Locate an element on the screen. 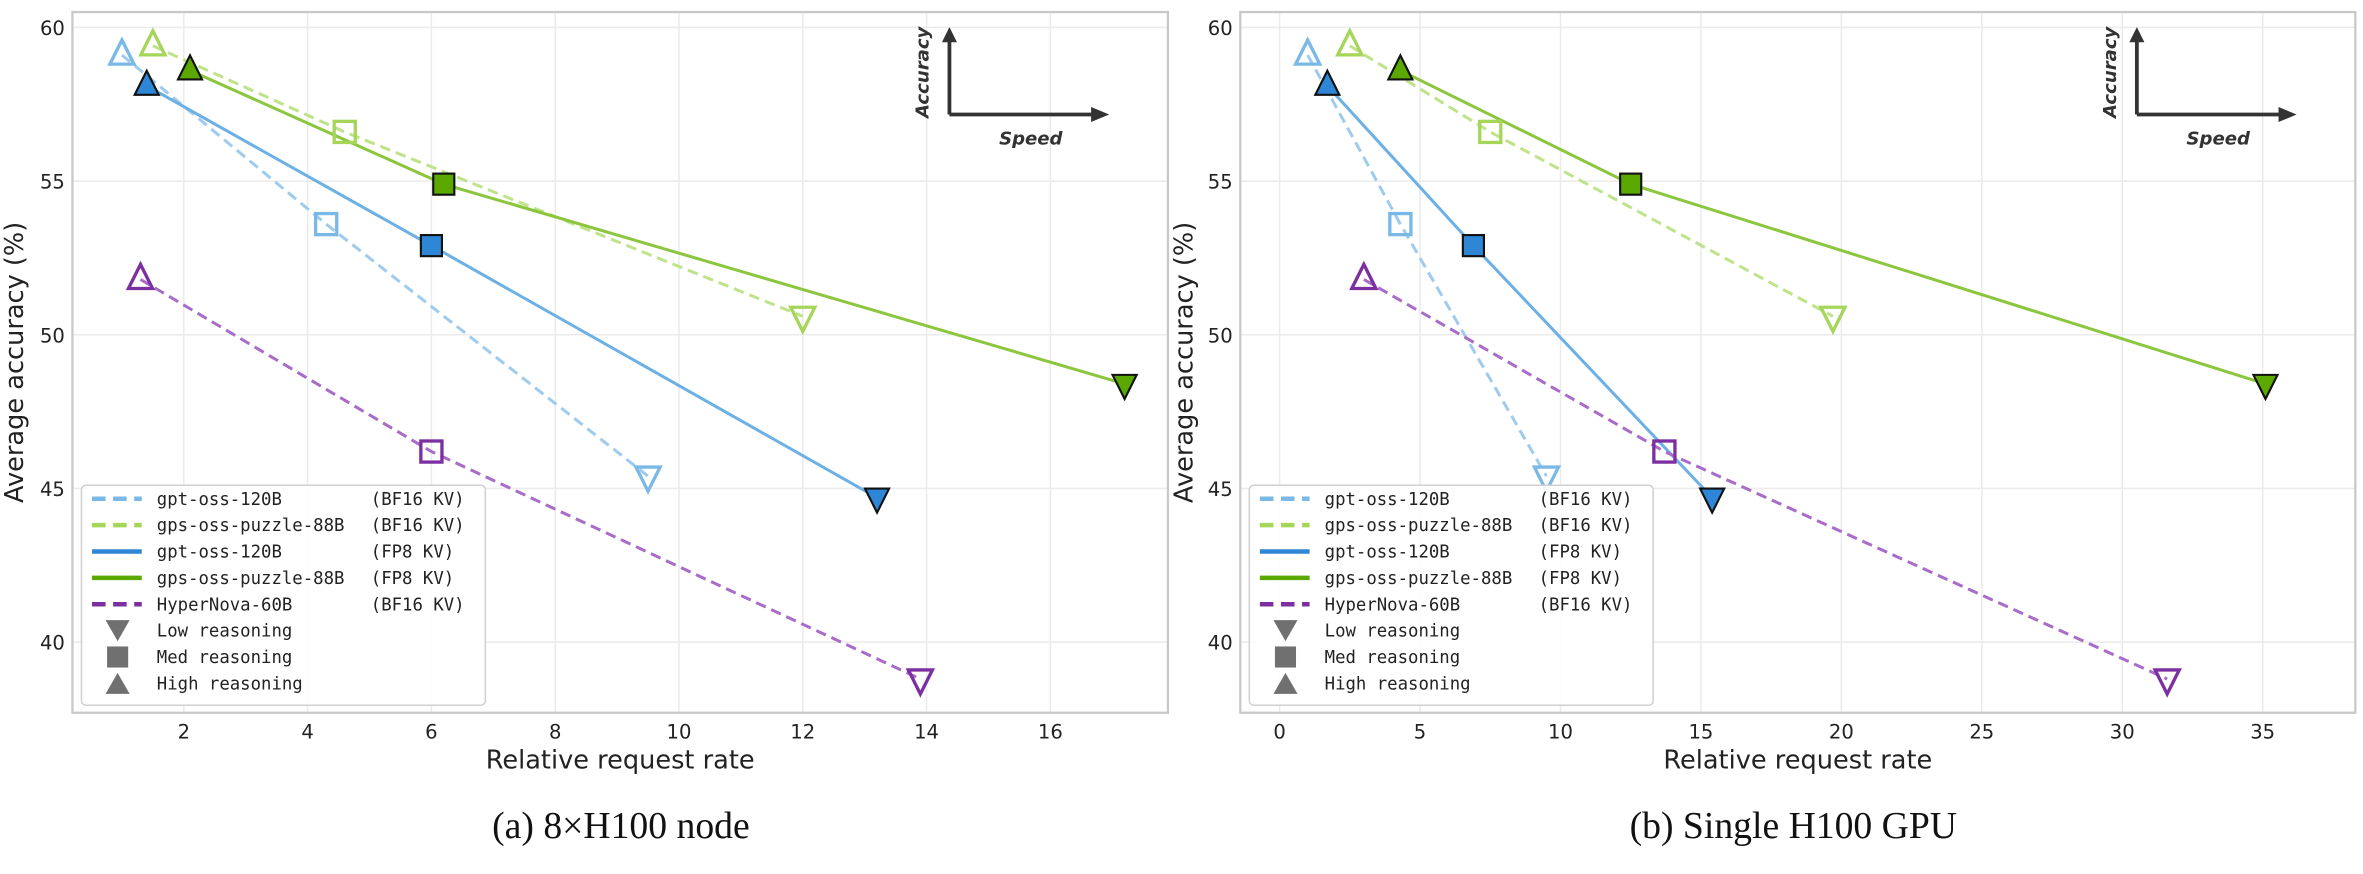 This screenshot has height=874, width=2363. x-tick-label: 16 is located at coordinates (1050, 731).